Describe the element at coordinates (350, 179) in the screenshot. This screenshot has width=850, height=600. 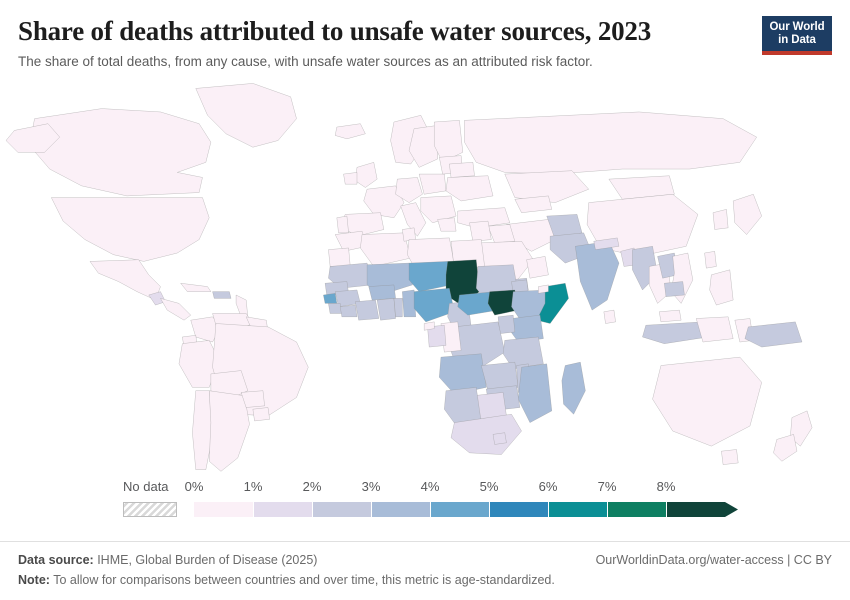
I see `country-ireland` at that location.